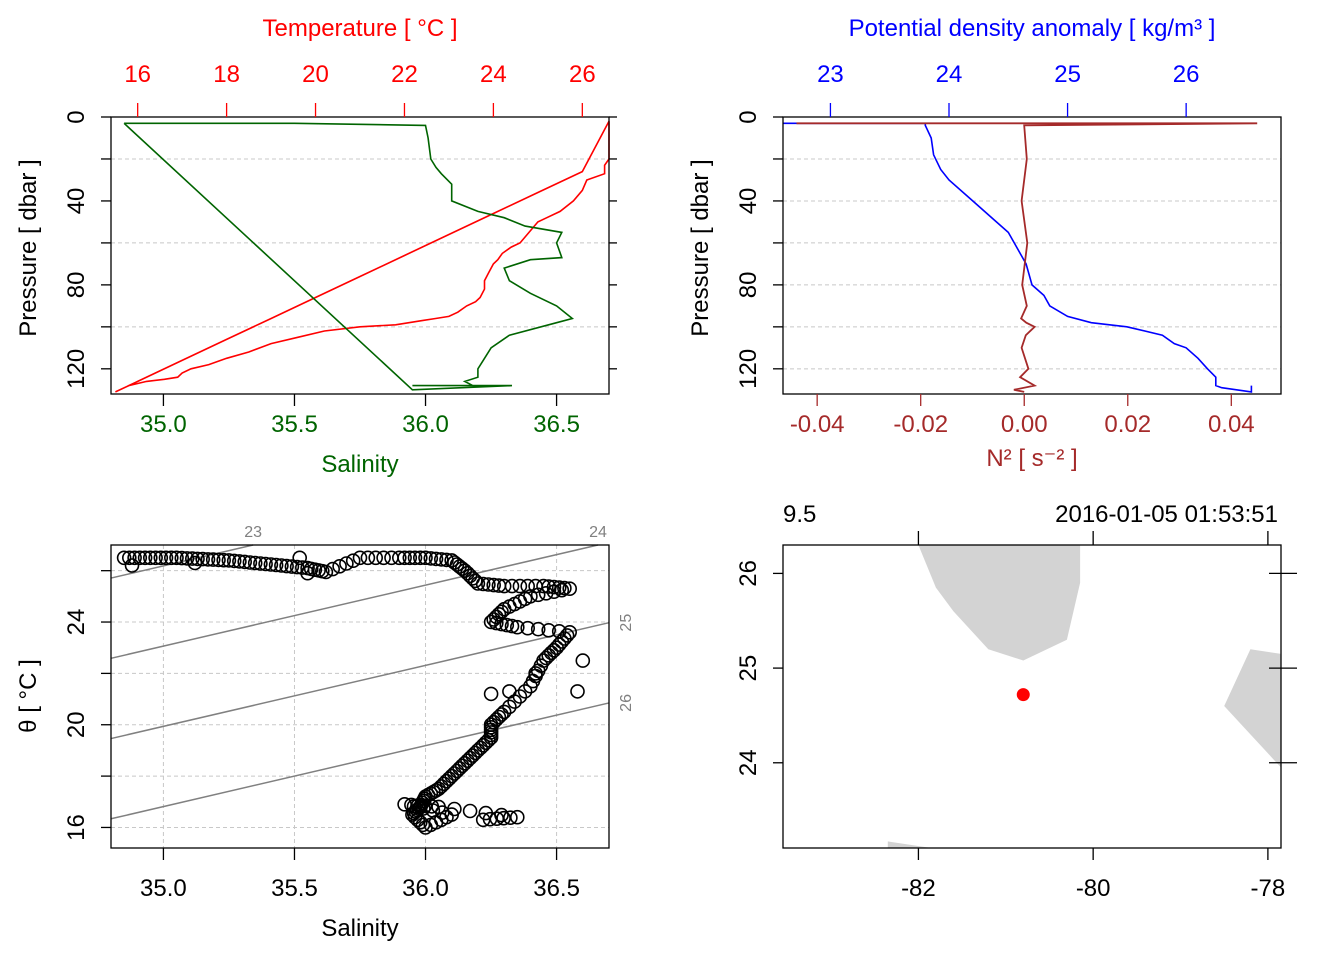 Image resolution: width=1344 pixels, height=960 pixels. I want to click on p3-isopycnals, so click(360, 682).